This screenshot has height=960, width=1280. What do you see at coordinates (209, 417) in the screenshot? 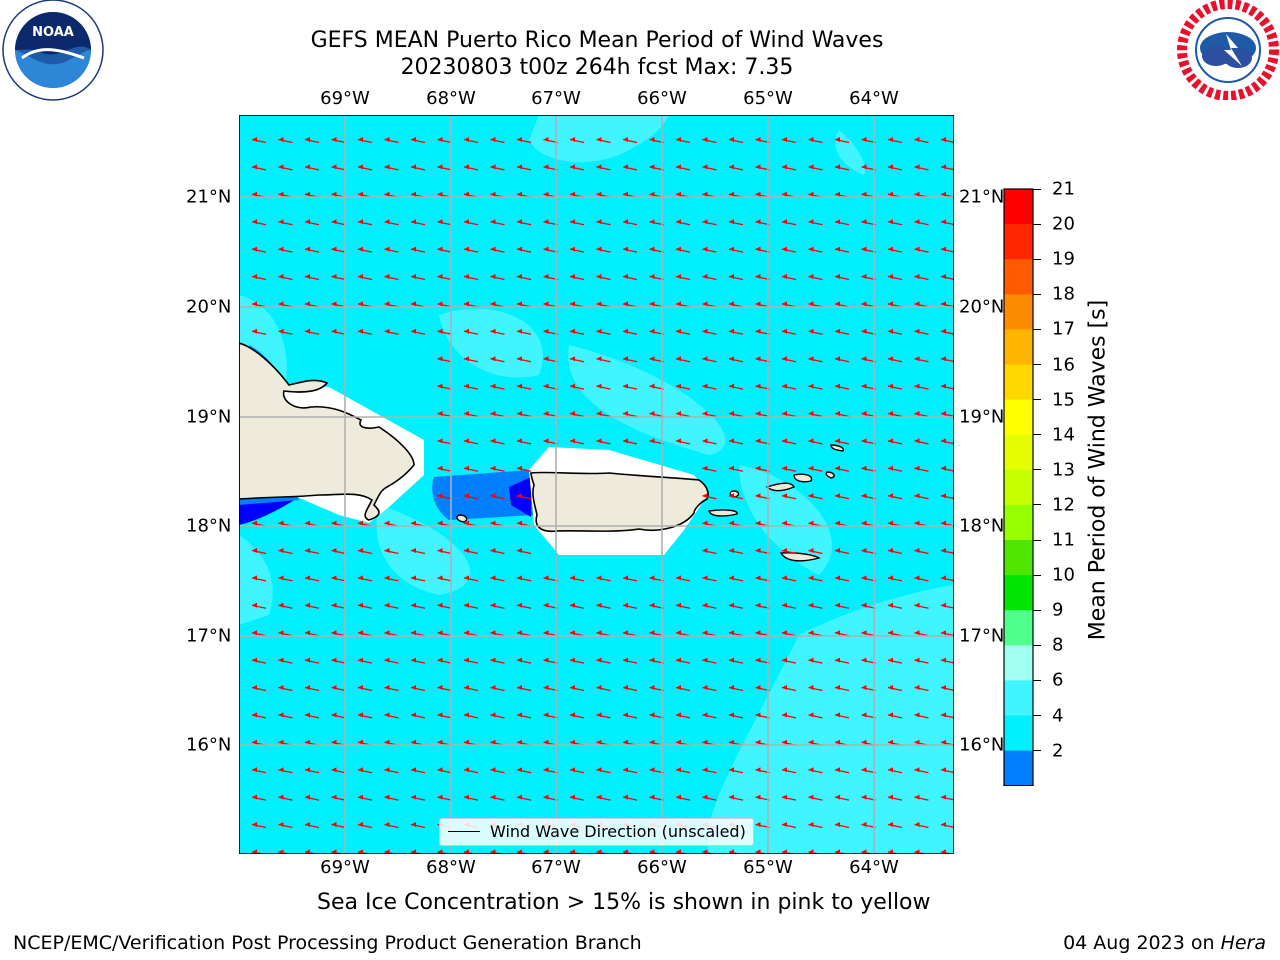
I see `lat-label-left: 19°N` at bounding box center [209, 417].